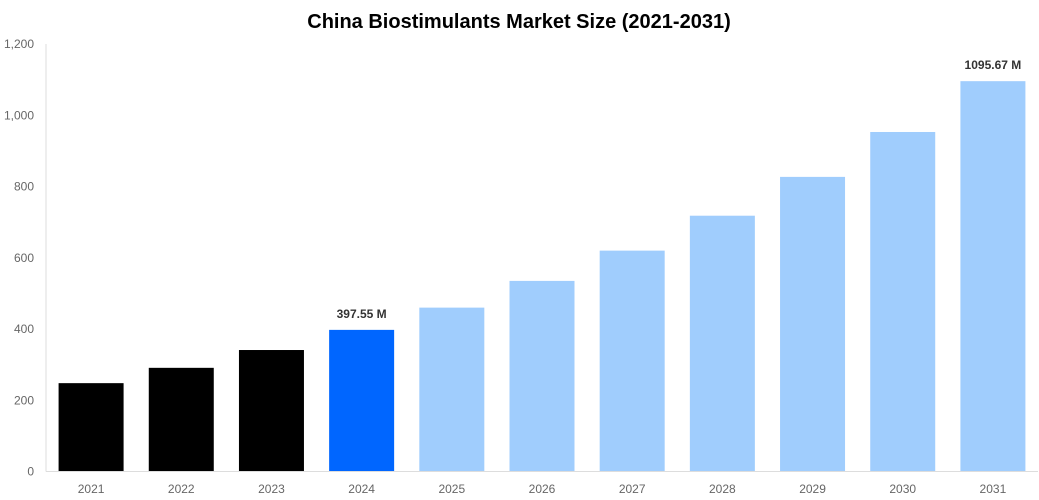  I want to click on bar-2031, so click(993, 276).